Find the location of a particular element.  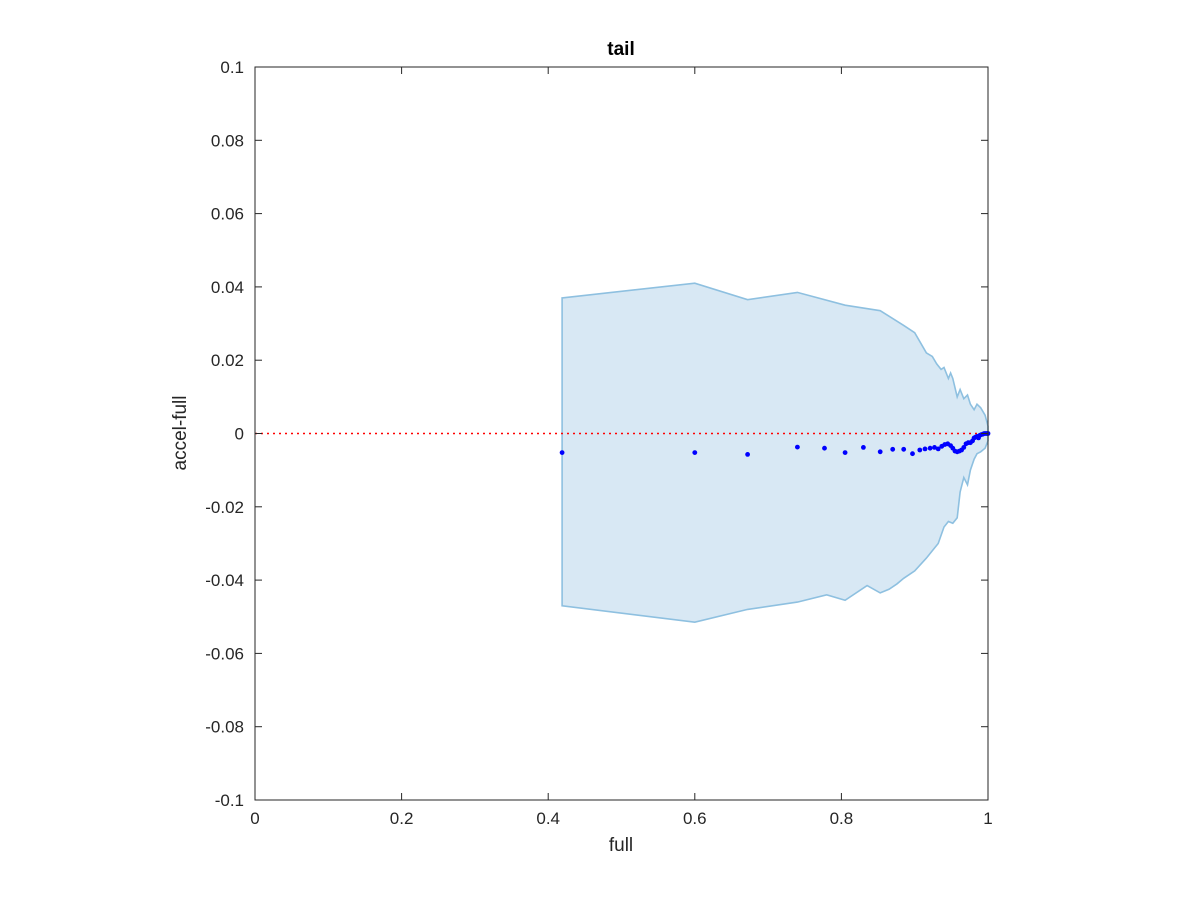

chart-title: tail is located at coordinates (620, 49).